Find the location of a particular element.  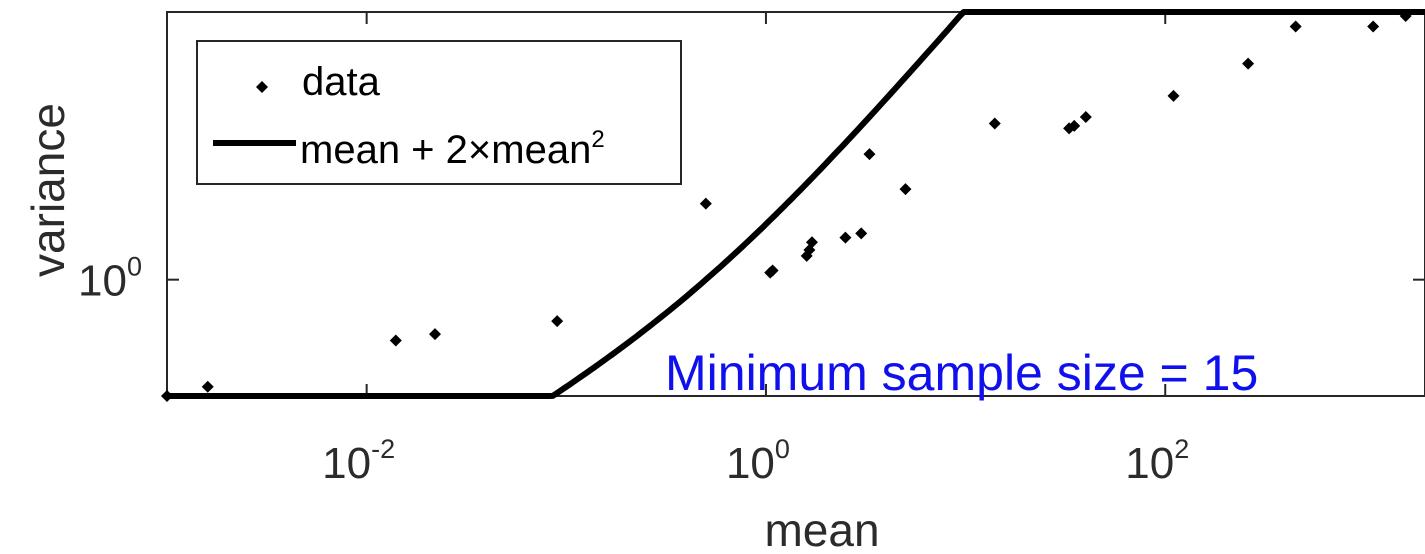

legend-fit-label-sup: 2 is located at coordinates (597, 139).